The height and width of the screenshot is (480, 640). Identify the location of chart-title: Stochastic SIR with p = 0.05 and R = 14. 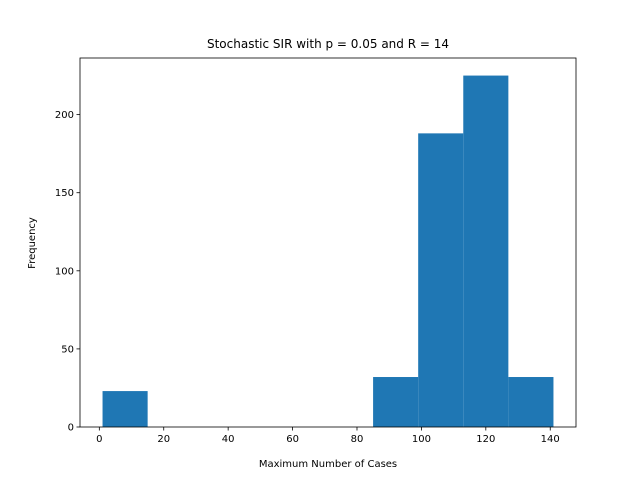
(328, 44).